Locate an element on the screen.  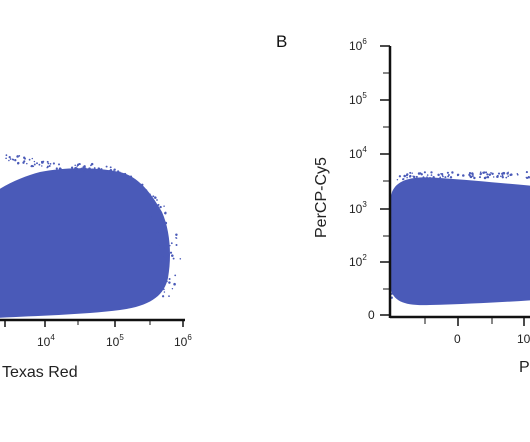
x-axis-title-b: P is located at coordinates (524, 367).